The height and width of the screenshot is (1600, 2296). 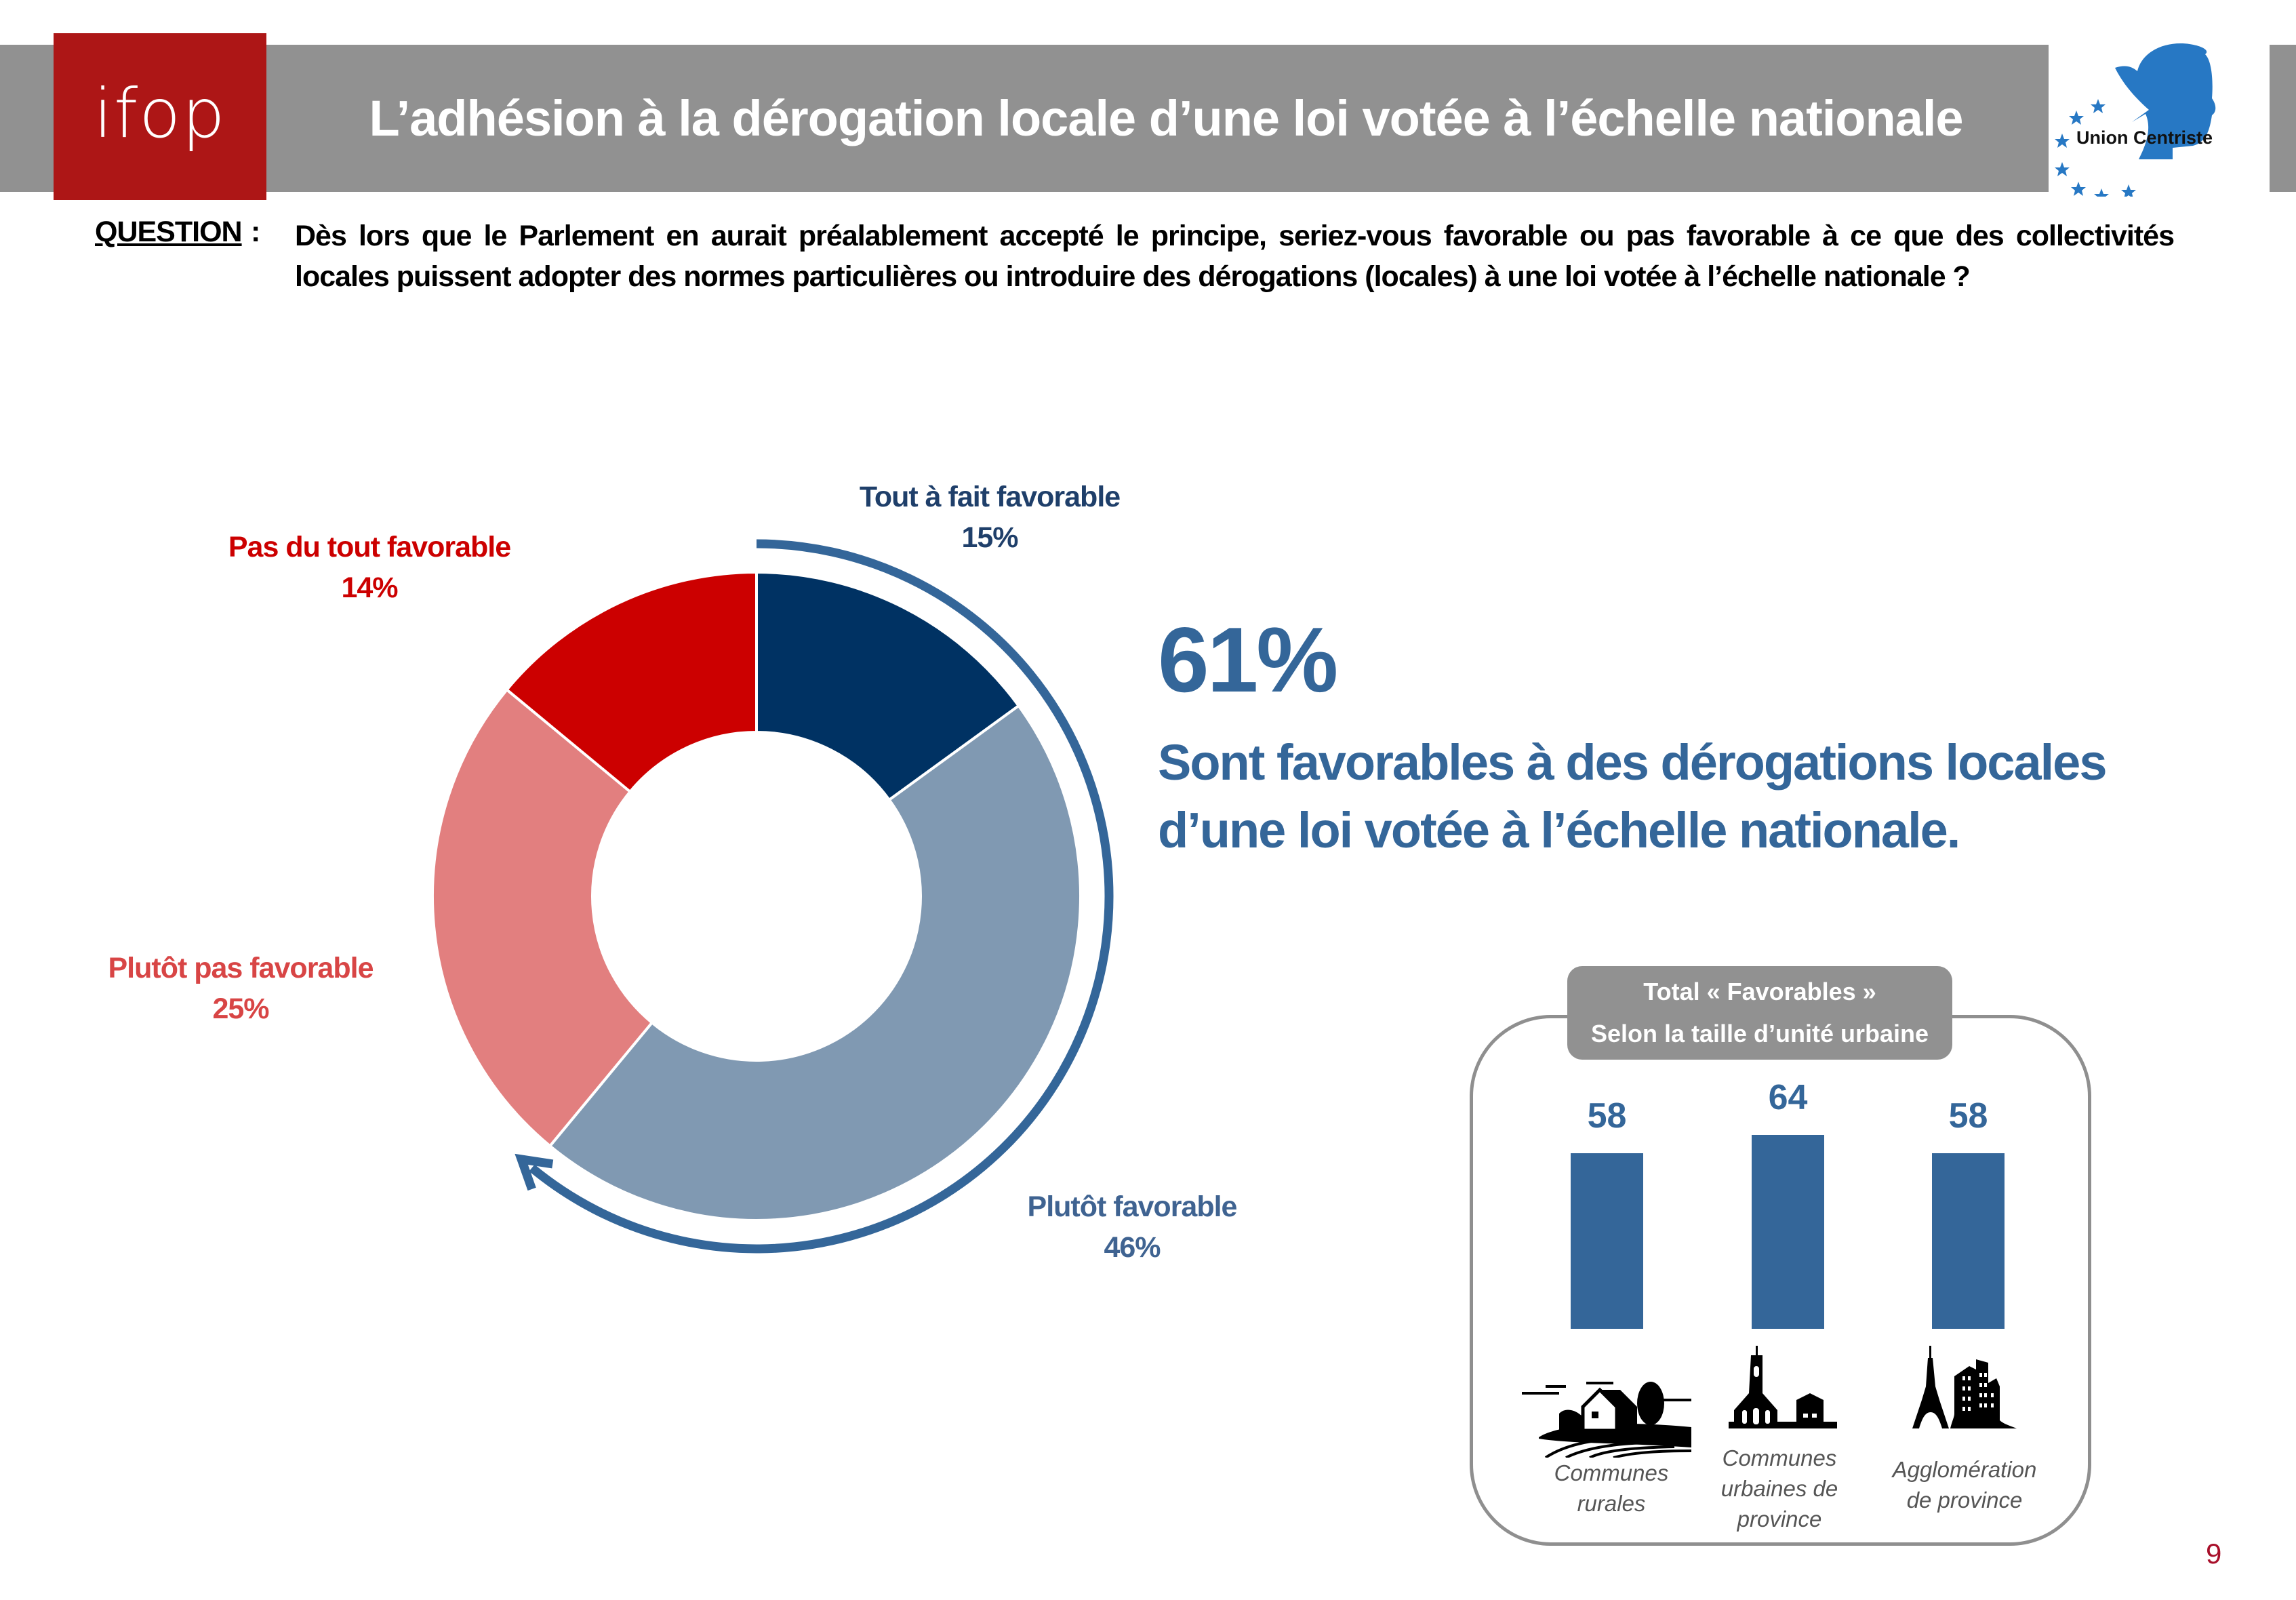 I want to click on favorable-total: 61%, so click(x=1248, y=659).